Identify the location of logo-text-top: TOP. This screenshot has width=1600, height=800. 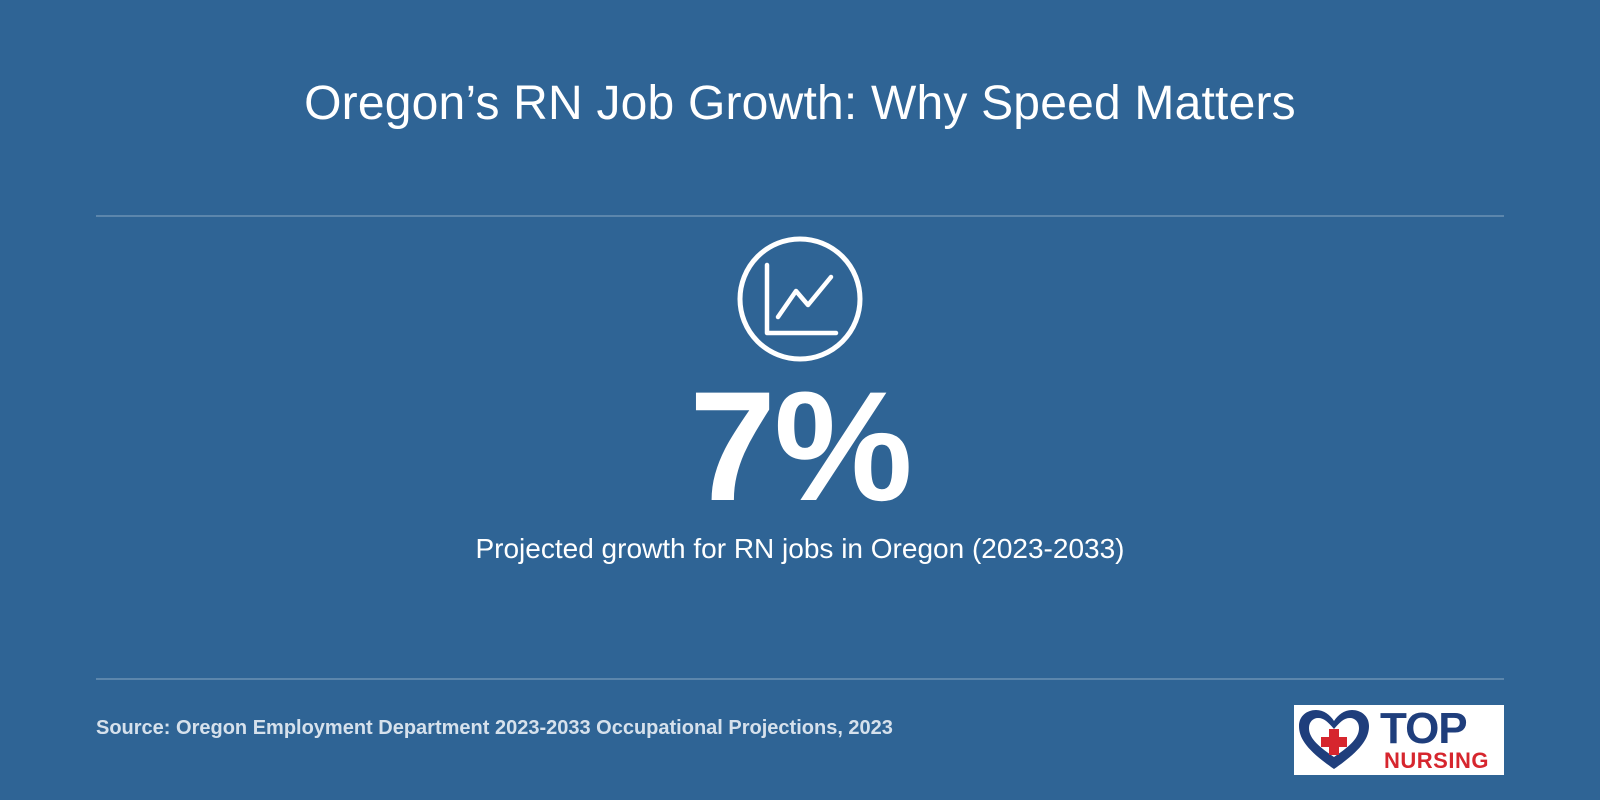
(1424, 728).